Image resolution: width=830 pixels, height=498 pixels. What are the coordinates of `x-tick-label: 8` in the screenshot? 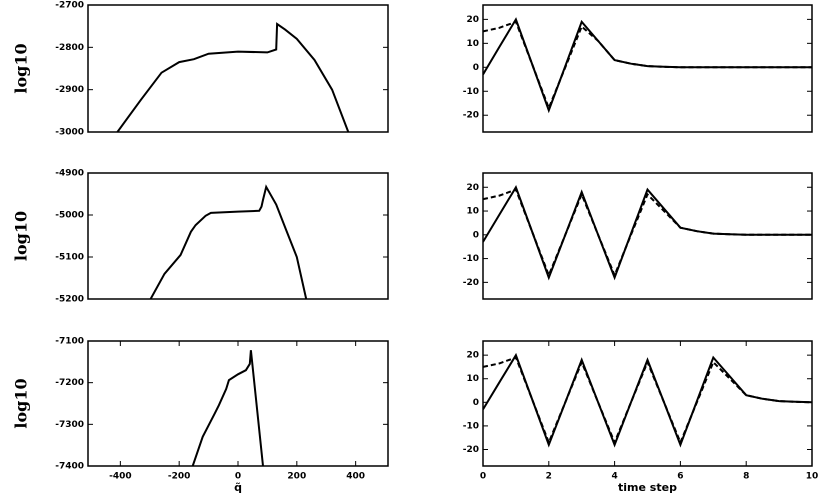 It's located at (746, 477).